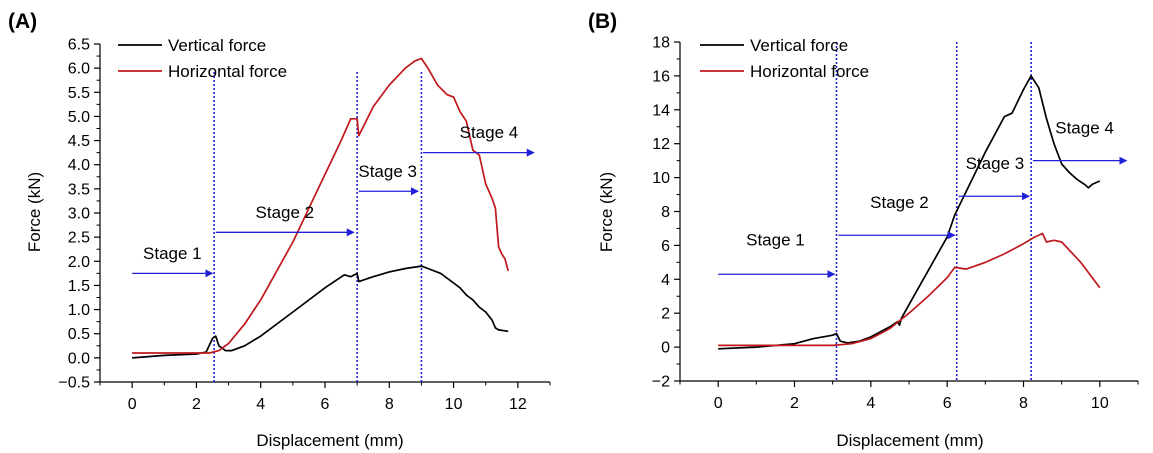  I want to click on y-tick-label: 0.5, so click(79, 334).